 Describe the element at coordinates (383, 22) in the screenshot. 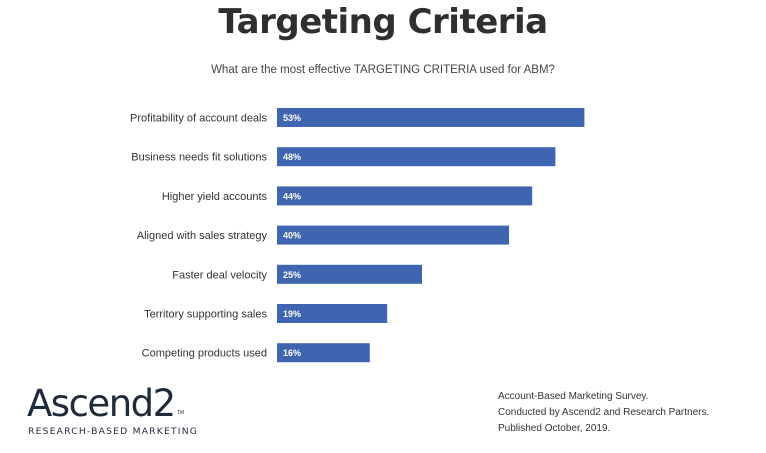

I see `chart-title: Targeting Criteria` at that location.